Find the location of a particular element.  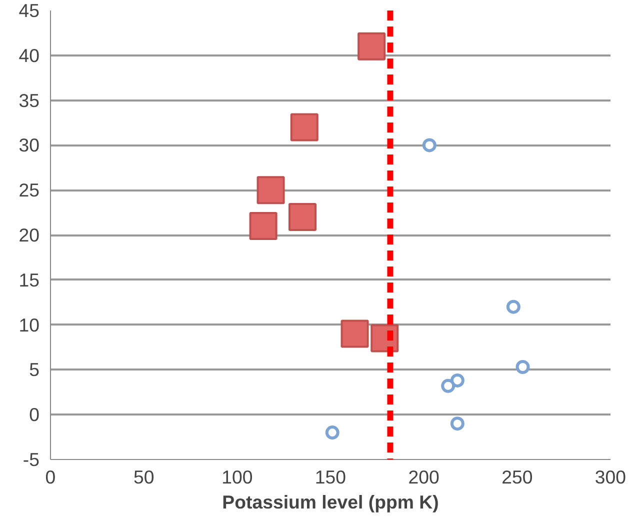

y-tick-label: 15 is located at coordinates (29, 279).